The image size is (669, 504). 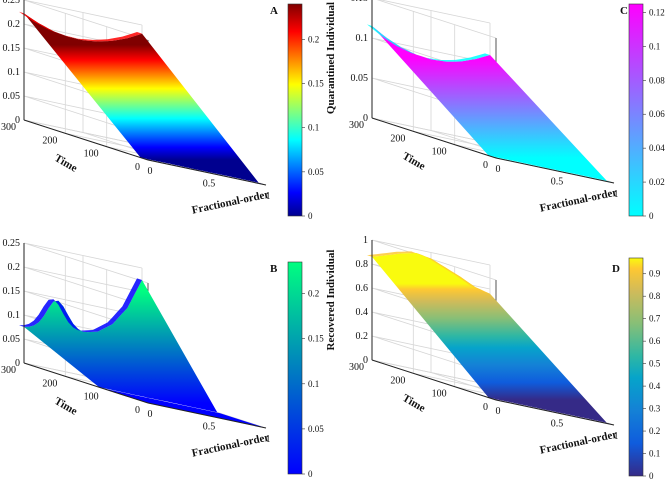 I want to click on colorbar-tick-label: 0.8, so click(x=655, y=296).